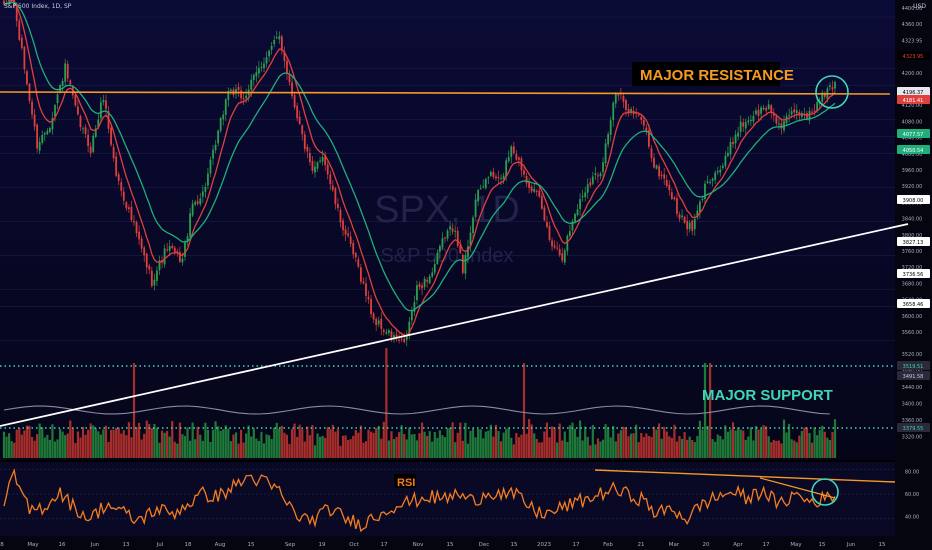 The width and height of the screenshot is (932, 550). I want to click on price-tick-label: 3560.00, so click(912, 333).